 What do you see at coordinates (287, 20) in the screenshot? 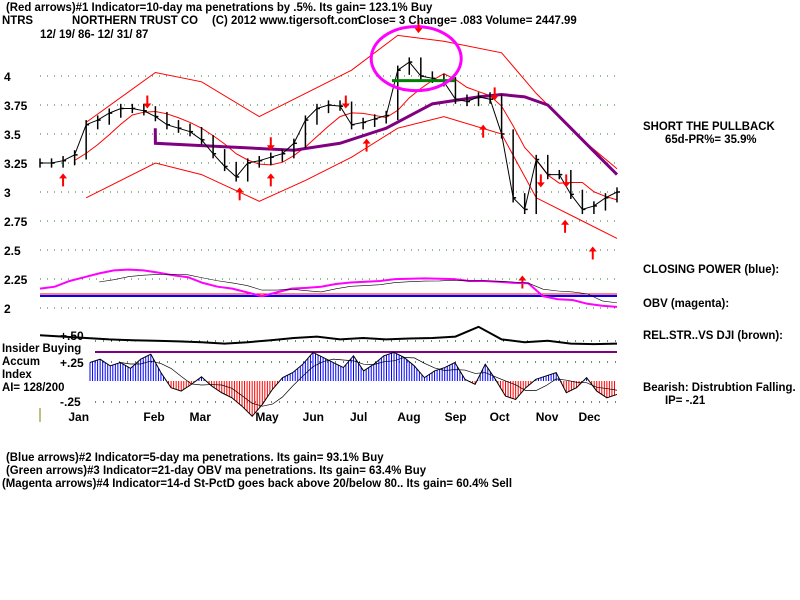
I see `copyright: (C) 2012 www.tigersoft.com` at bounding box center [287, 20].